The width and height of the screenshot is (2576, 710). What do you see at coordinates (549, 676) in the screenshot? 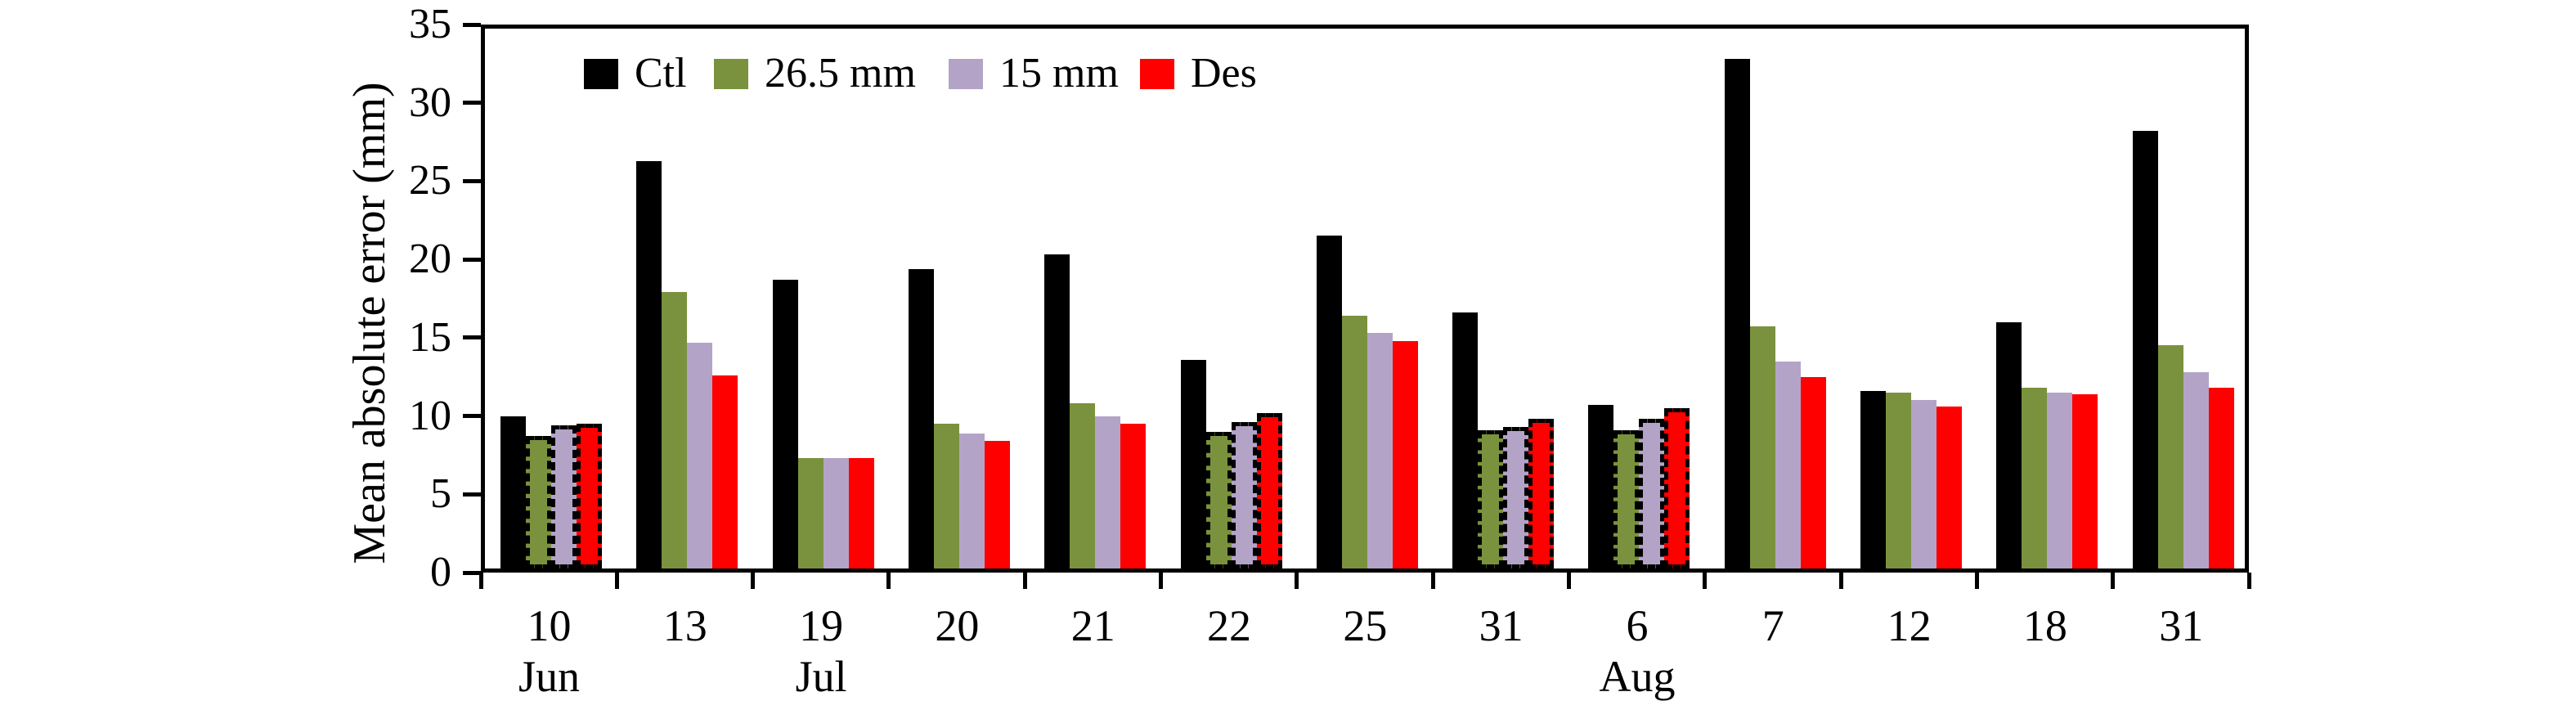
I see `x-axis-month-label: Jun` at bounding box center [549, 676].